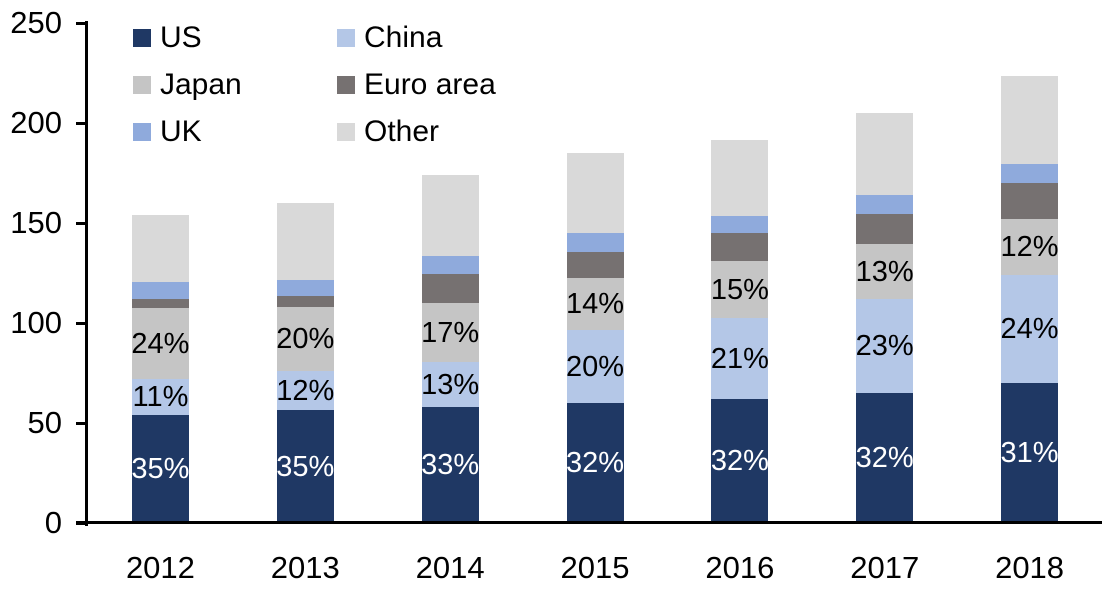 The image size is (1102, 598). I want to click on segment-us-2012, so click(160, 469).